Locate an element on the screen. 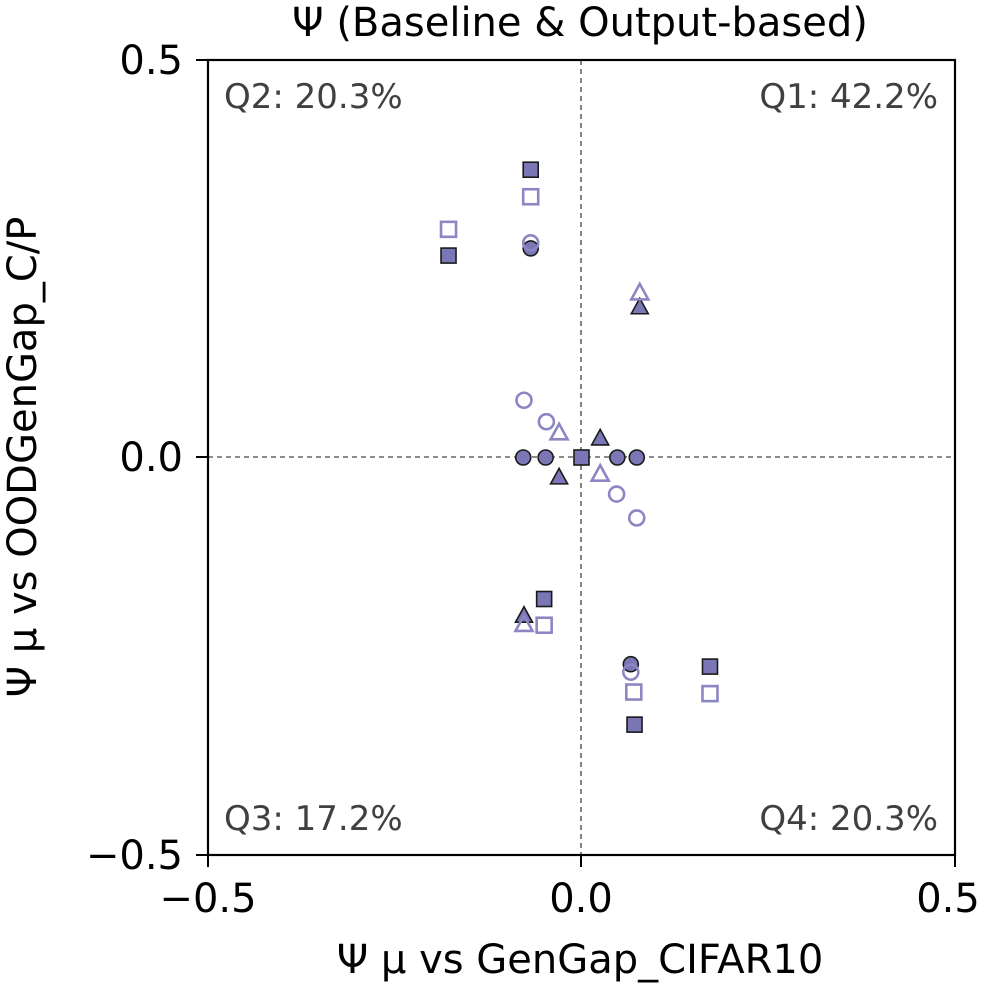  quadrant-label-q3: Q3: 17.2% is located at coordinates (313, 819).